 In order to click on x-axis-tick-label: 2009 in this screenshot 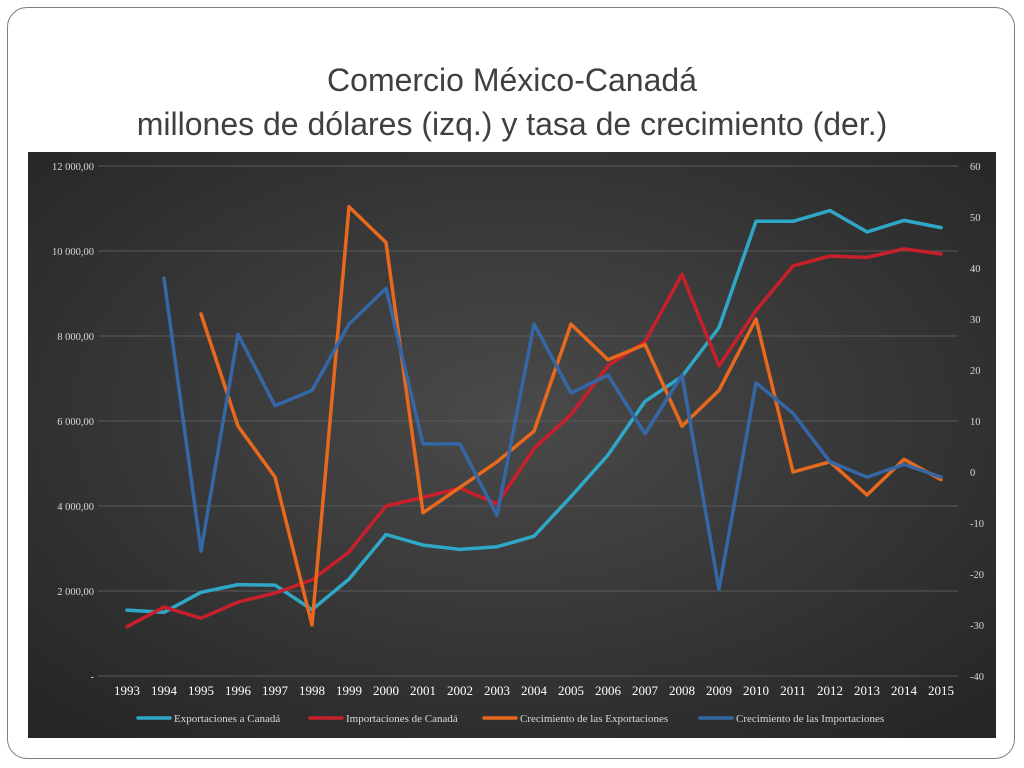, I will do `click(719, 690)`.